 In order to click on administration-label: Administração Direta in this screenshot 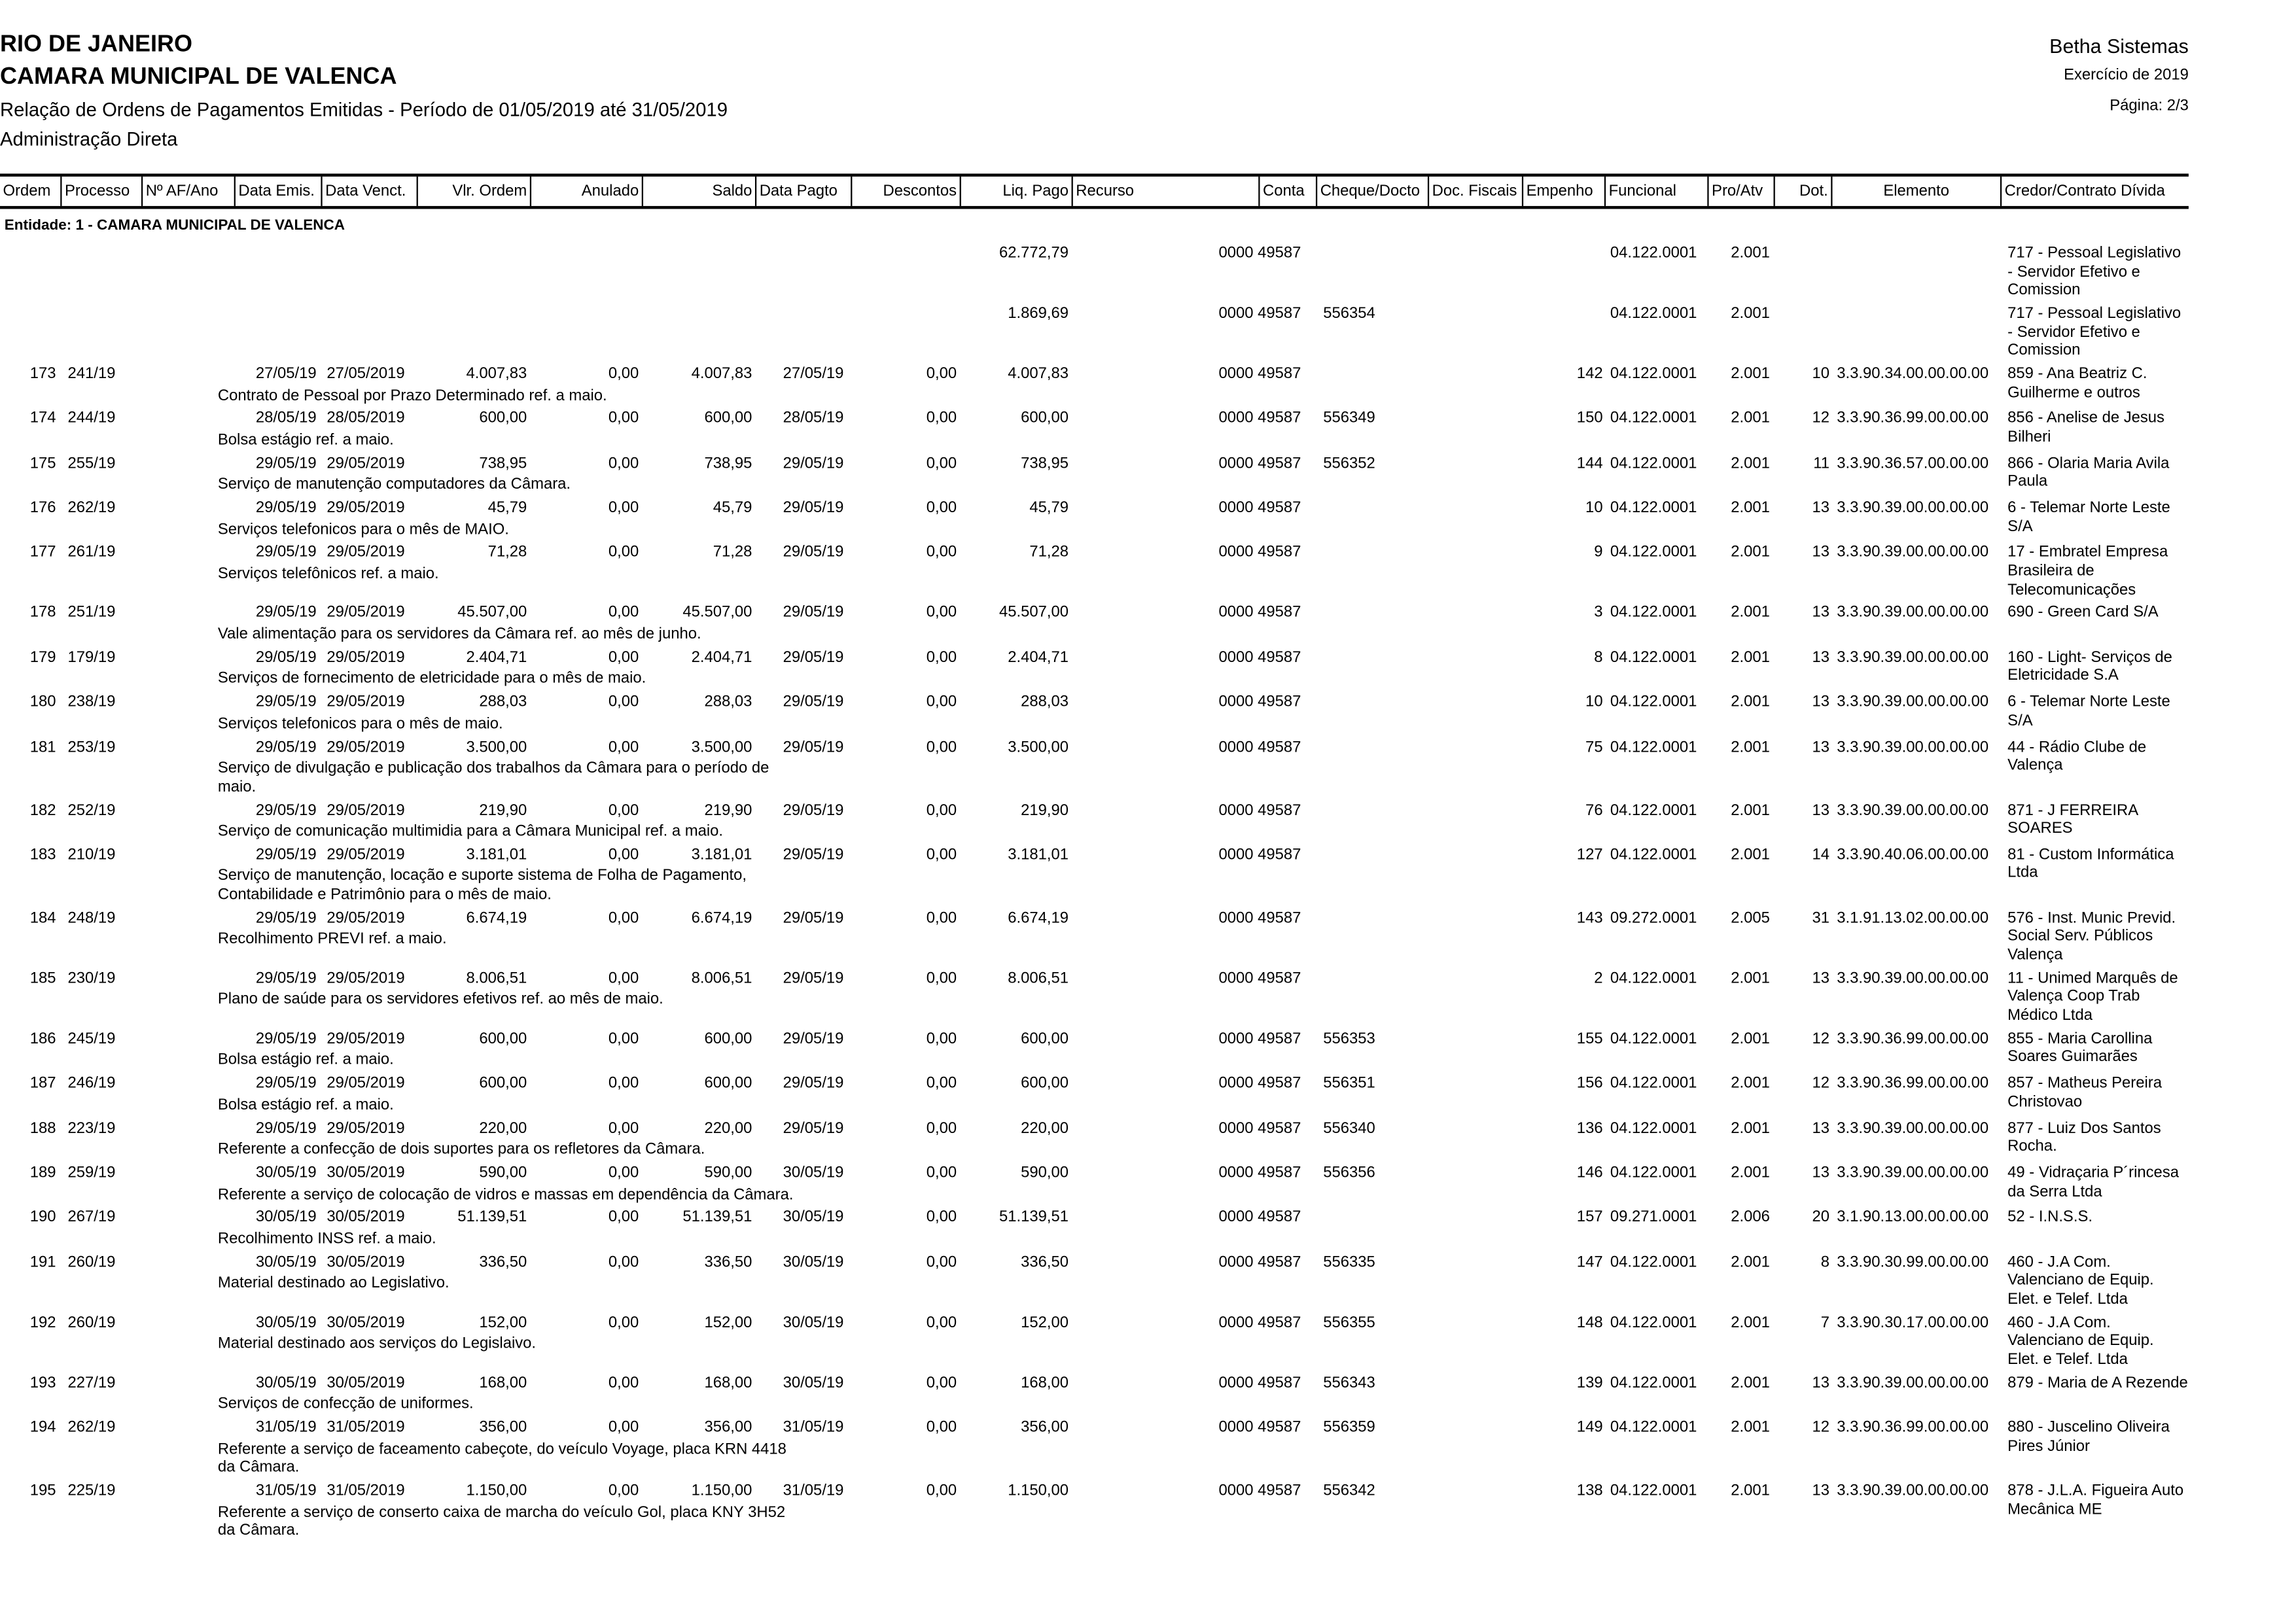, I will do `click(89, 139)`.